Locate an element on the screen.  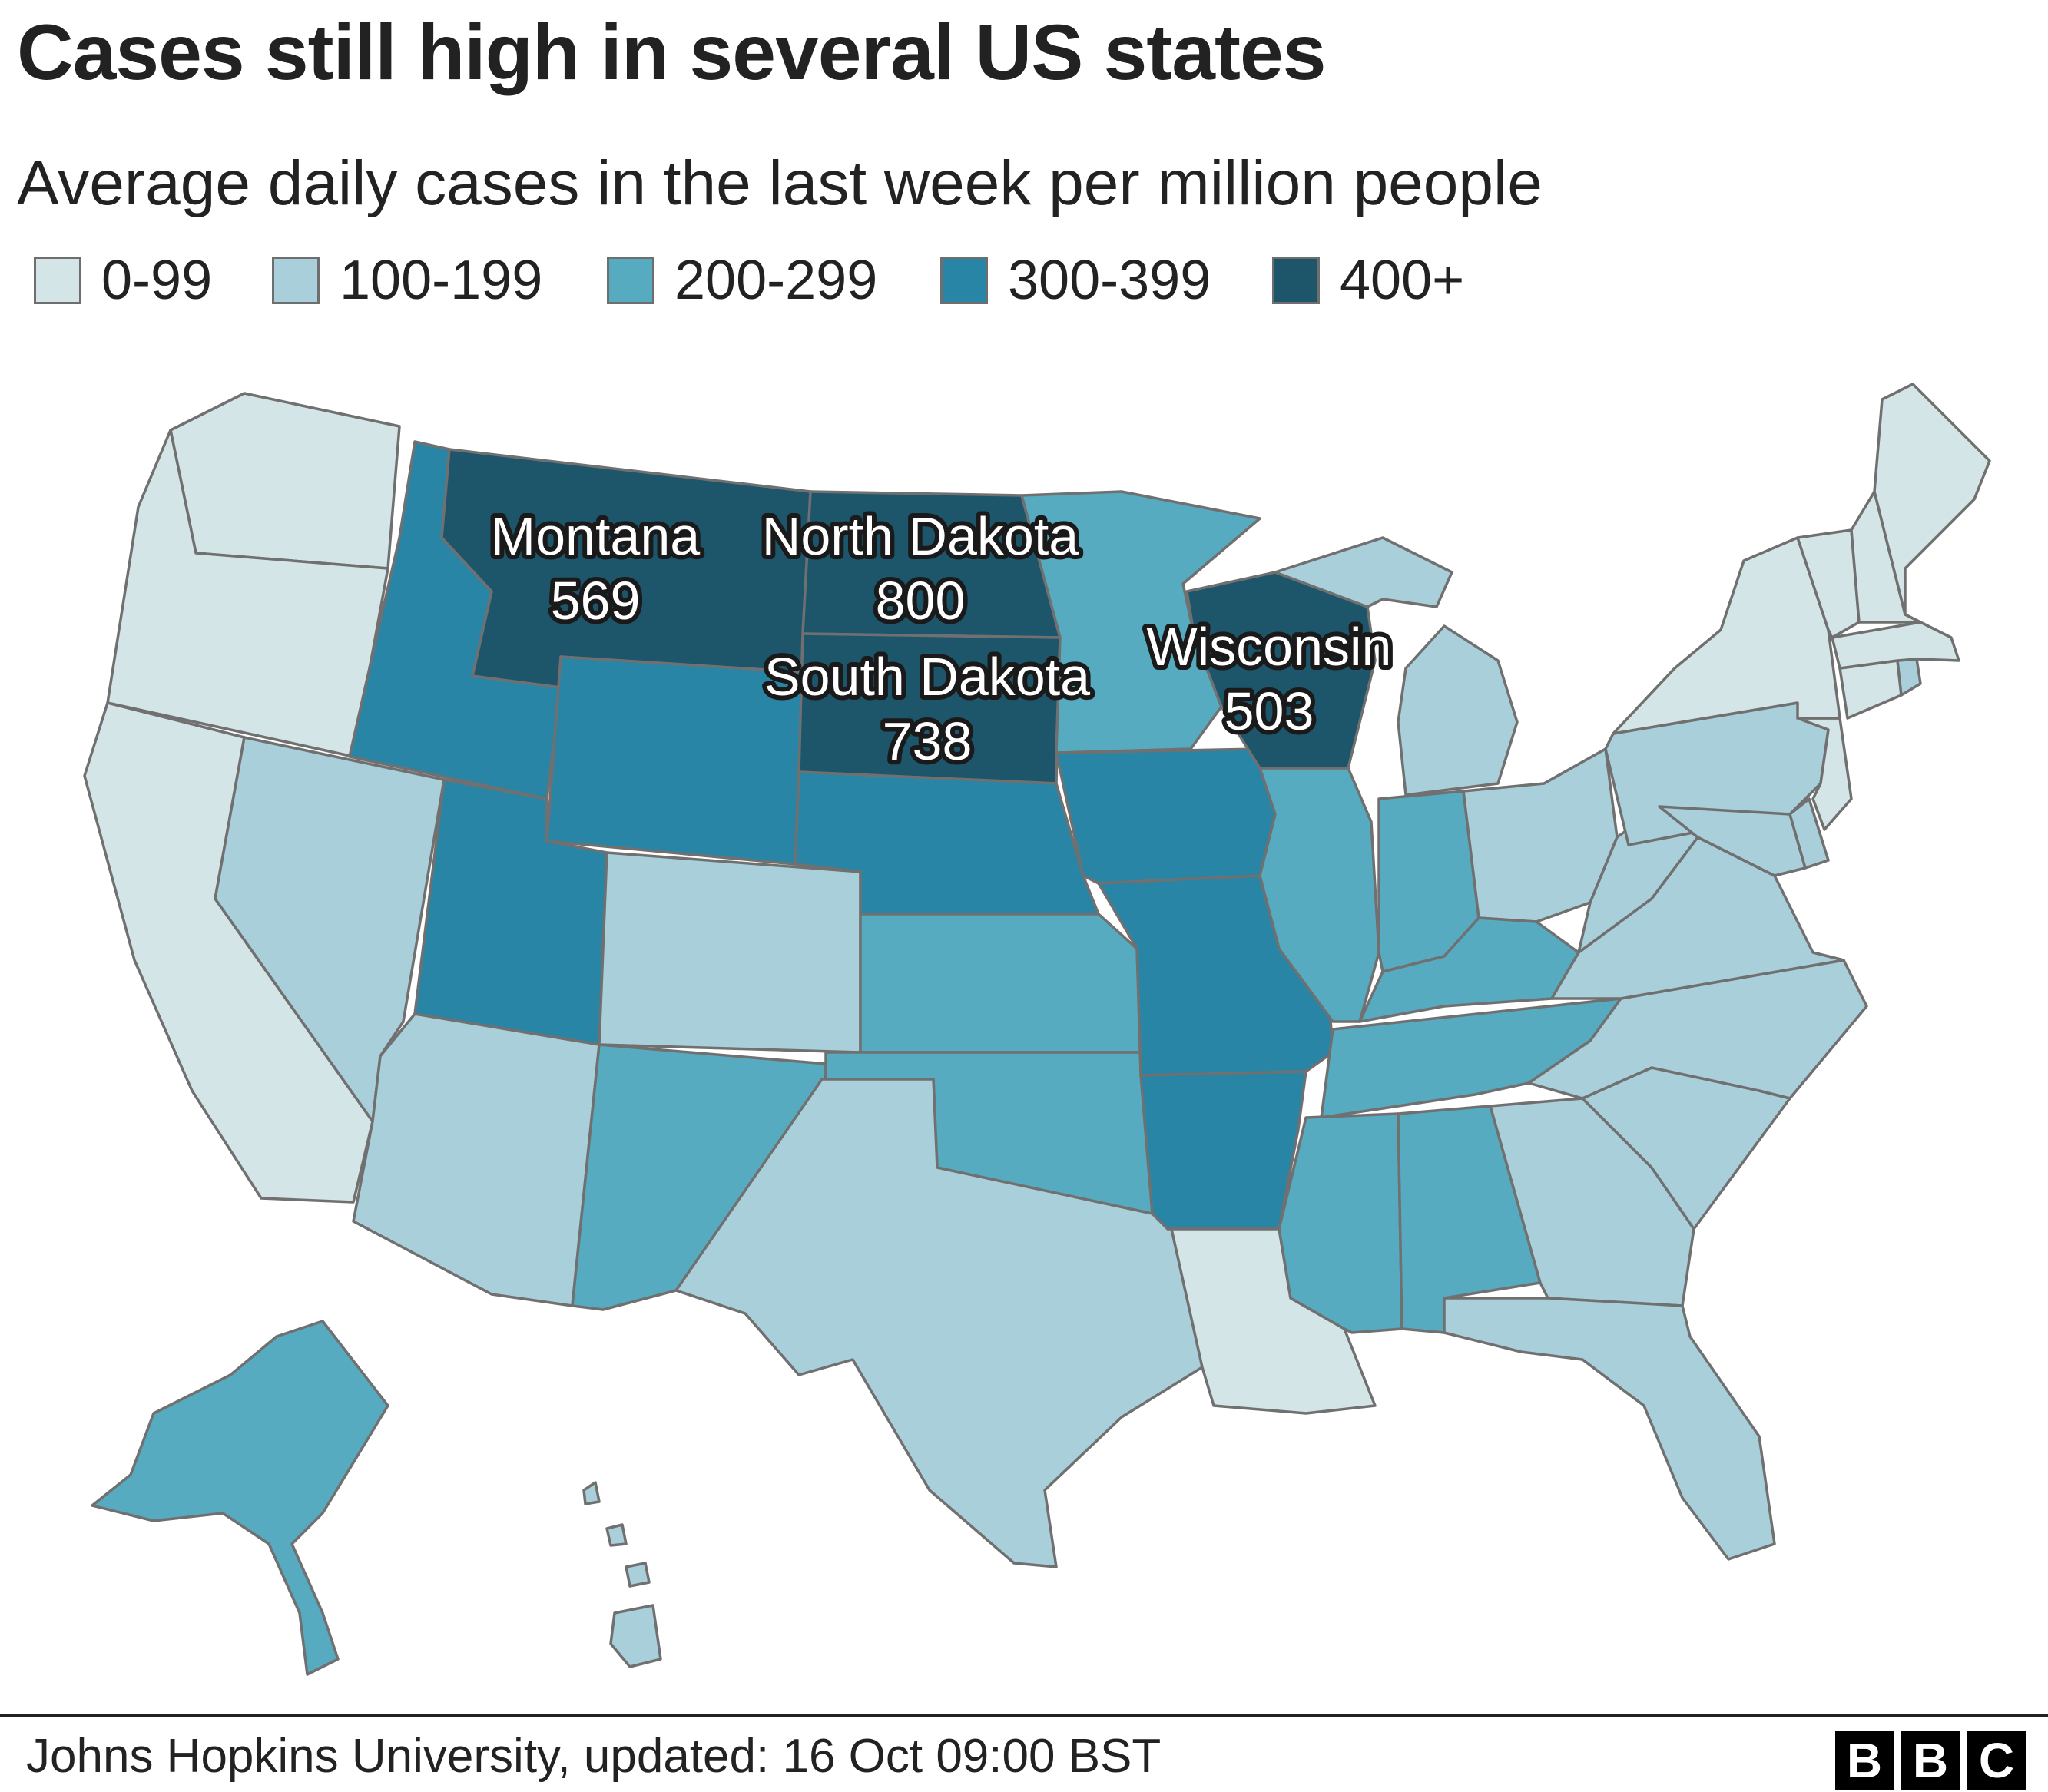
state-connecticut is located at coordinates (1870, 689).